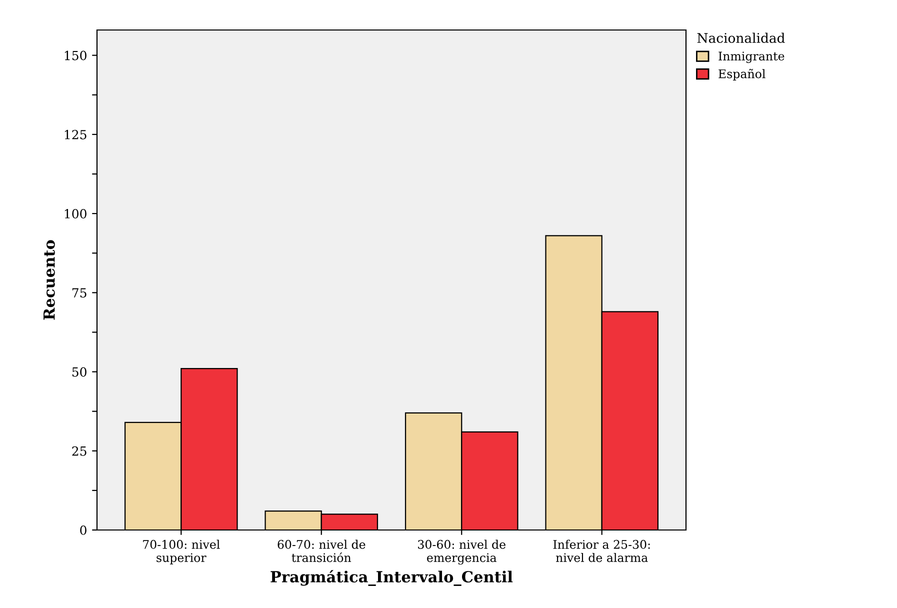 This screenshot has width=897, height=608. Describe the element at coordinates (79, 293) in the screenshot. I see `y-tick-label: 75` at that location.